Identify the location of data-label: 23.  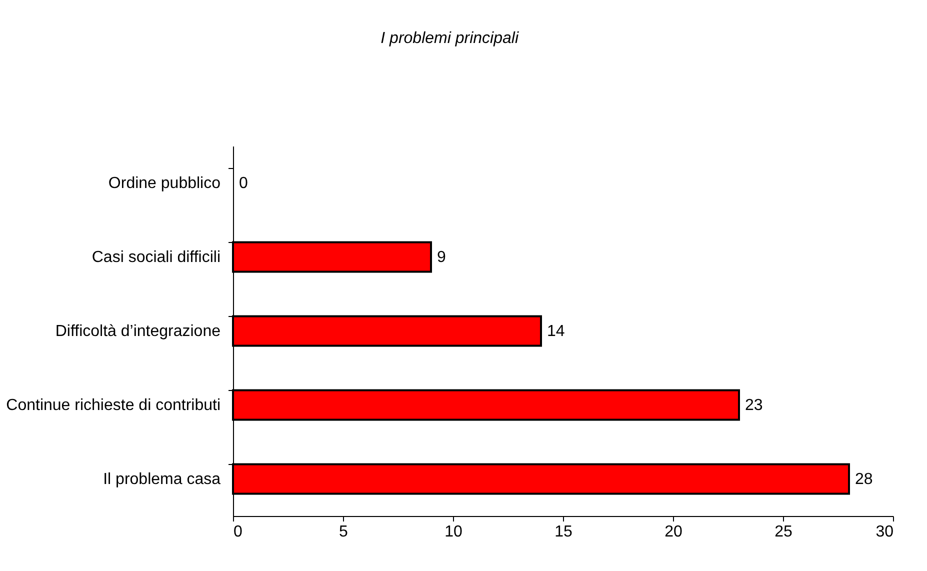
(754, 405).